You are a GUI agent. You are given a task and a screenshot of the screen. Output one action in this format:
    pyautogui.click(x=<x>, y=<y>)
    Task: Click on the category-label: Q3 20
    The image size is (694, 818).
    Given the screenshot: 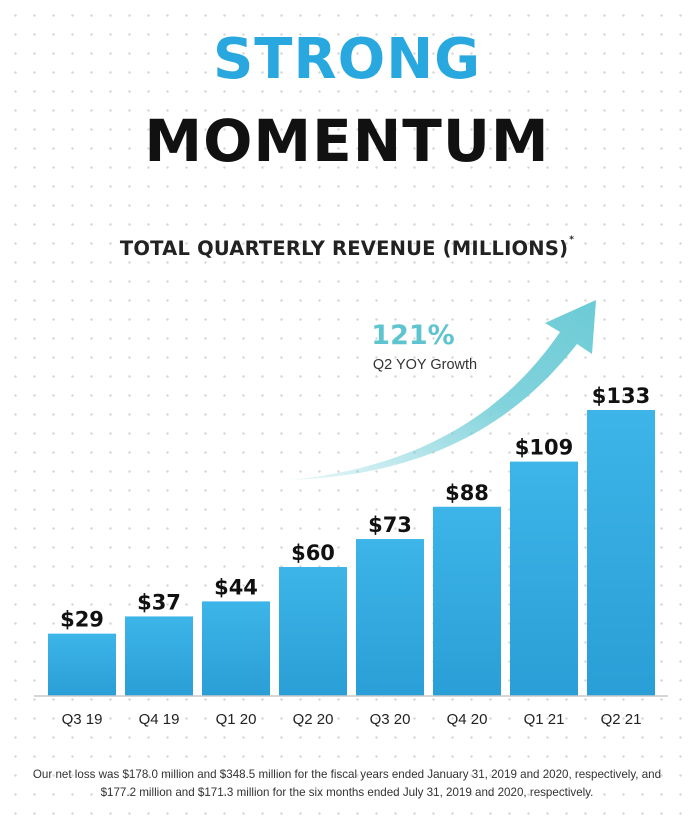 What is the action you would take?
    pyautogui.click(x=390, y=719)
    